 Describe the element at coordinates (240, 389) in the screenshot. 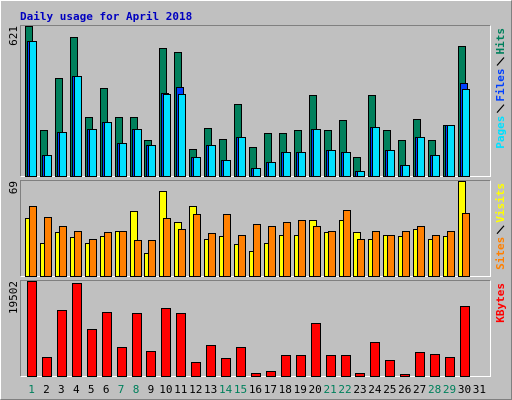

I see `x-tick-label: 15` at that location.